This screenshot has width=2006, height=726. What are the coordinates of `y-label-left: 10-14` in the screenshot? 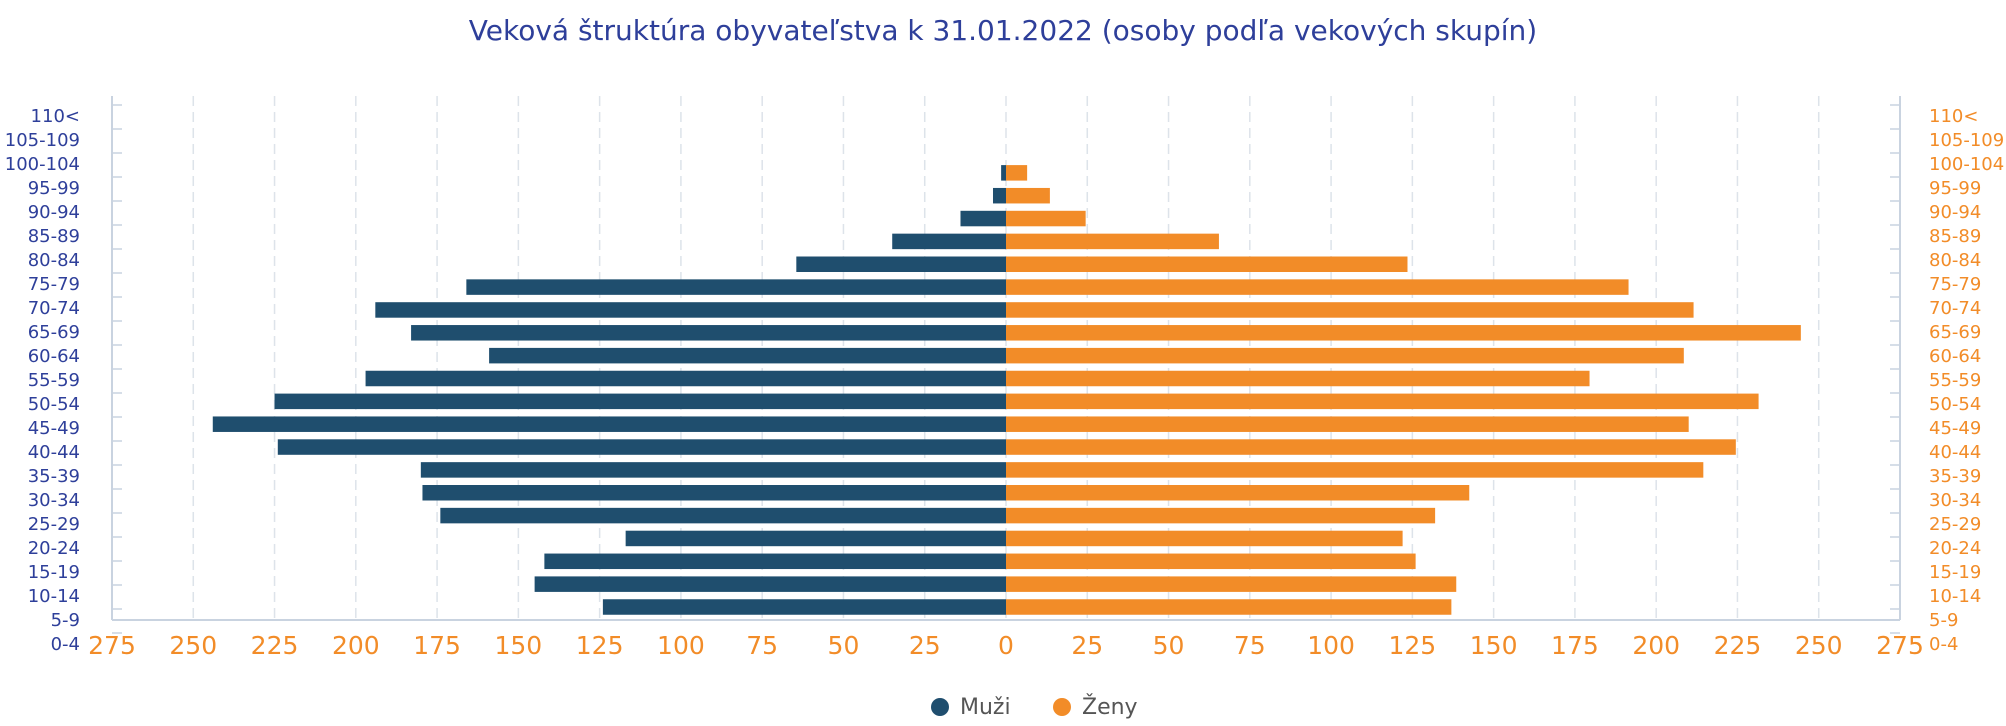 It's located at (54, 596).